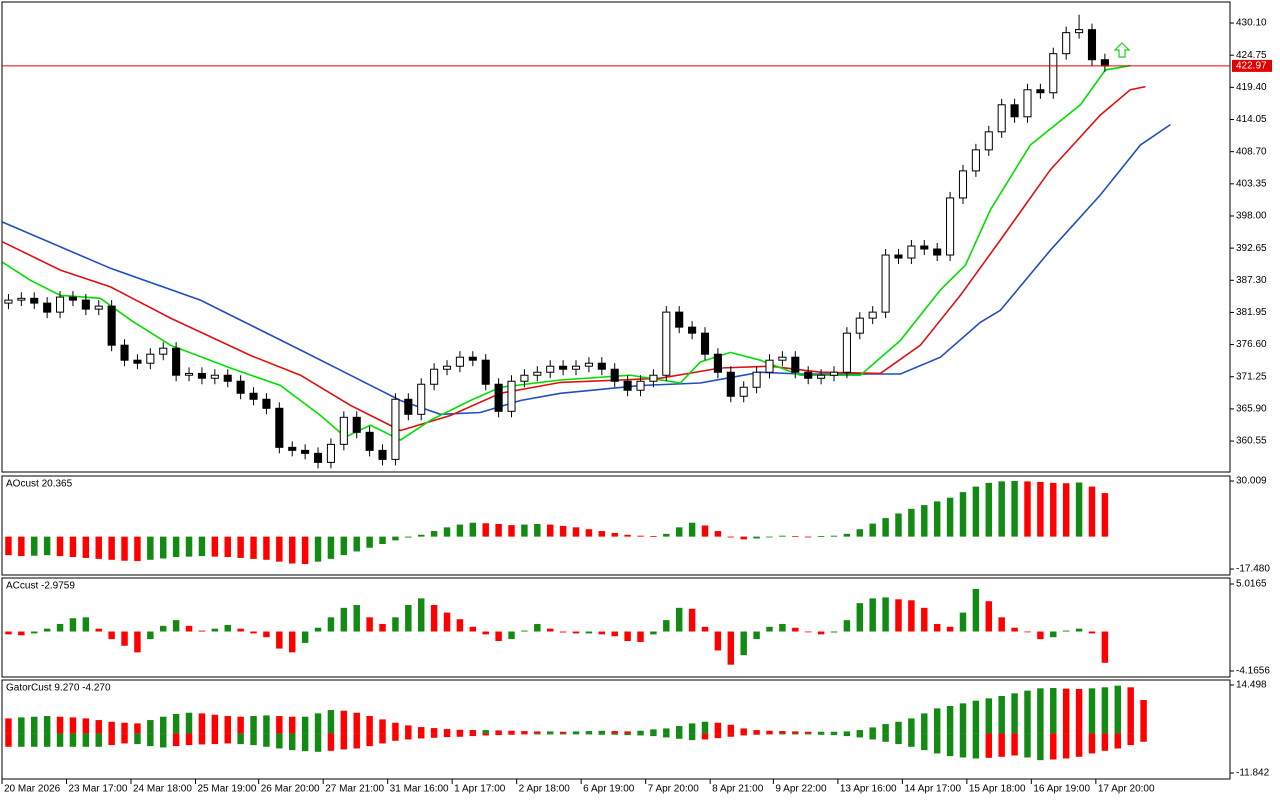  I want to click on x-tick-label: 17 Apr 20:00, so click(1126, 789).